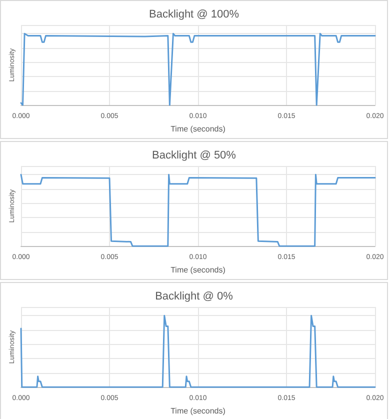  Describe the element at coordinates (194, 296) in the screenshot. I see `chart-title: Backlight @ 0%` at that location.